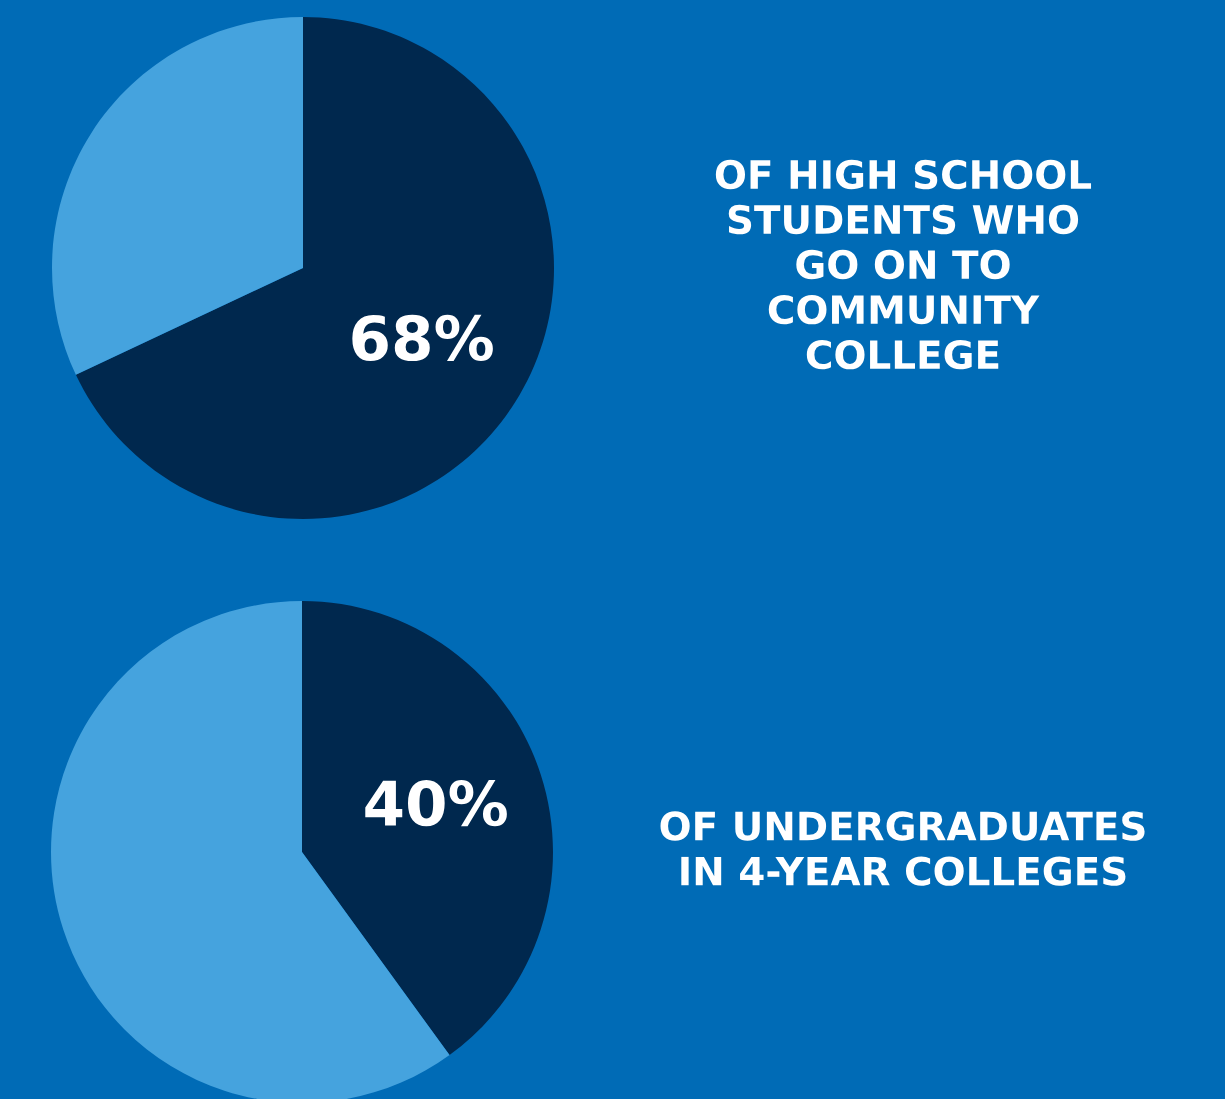 The width and height of the screenshot is (1225, 1099). Describe the element at coordinates (422, 338) in the screenshot. I see `data-label: 68%` at that location.